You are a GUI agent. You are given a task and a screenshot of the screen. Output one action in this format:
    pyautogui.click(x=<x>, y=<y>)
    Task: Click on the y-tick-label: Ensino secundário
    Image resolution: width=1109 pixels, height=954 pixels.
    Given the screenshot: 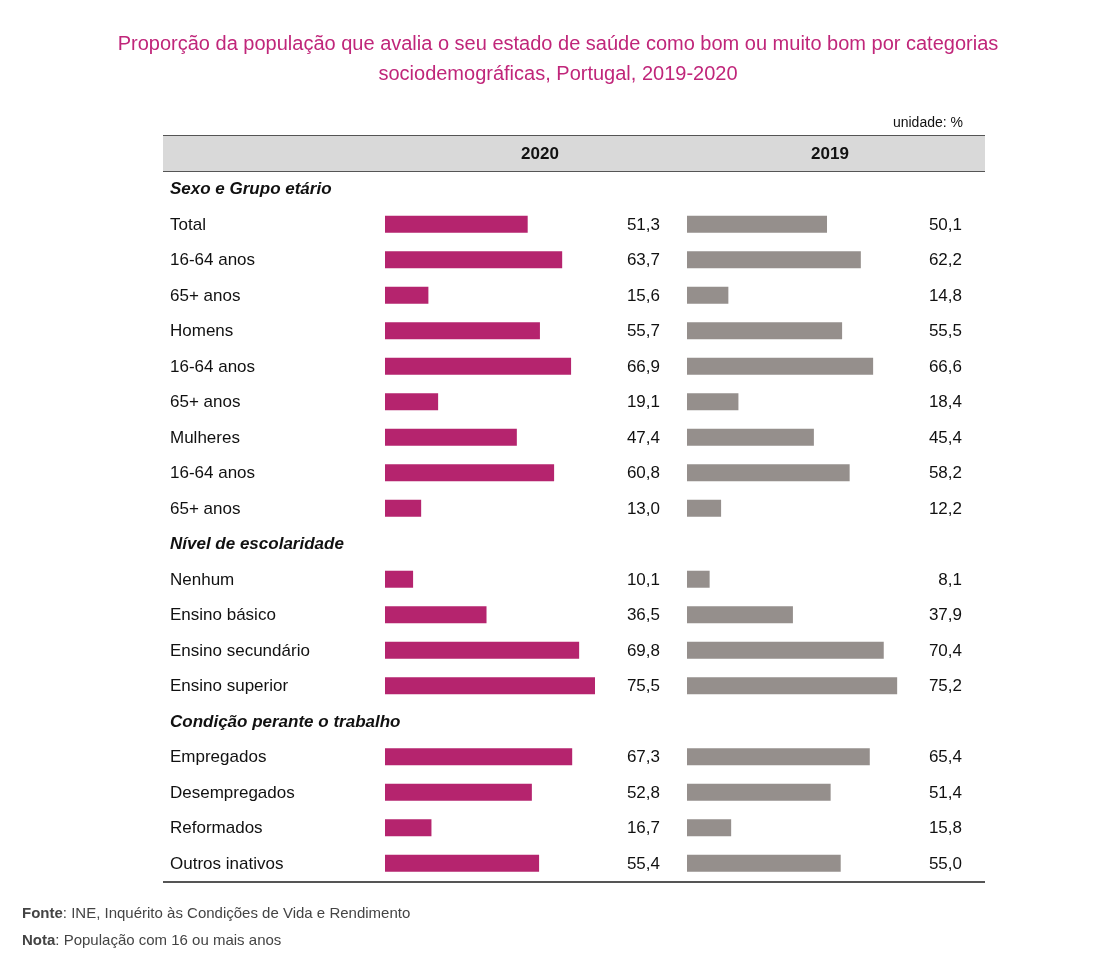 What is the action you would take?
    pyautogui.click(x=240, y=650)
    